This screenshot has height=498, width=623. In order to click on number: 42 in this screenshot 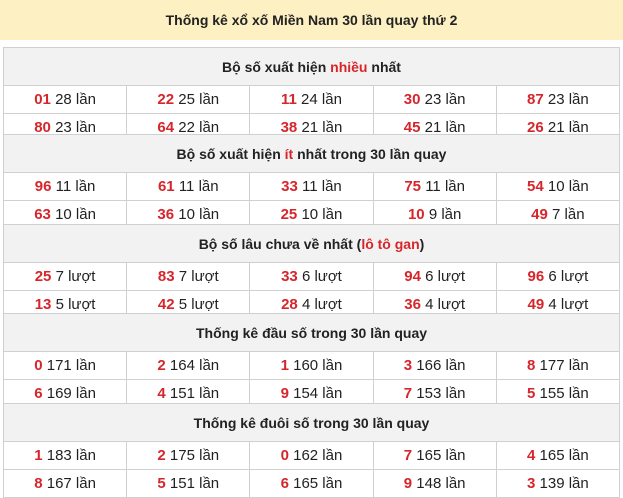, I will do `click(166, 304)`.